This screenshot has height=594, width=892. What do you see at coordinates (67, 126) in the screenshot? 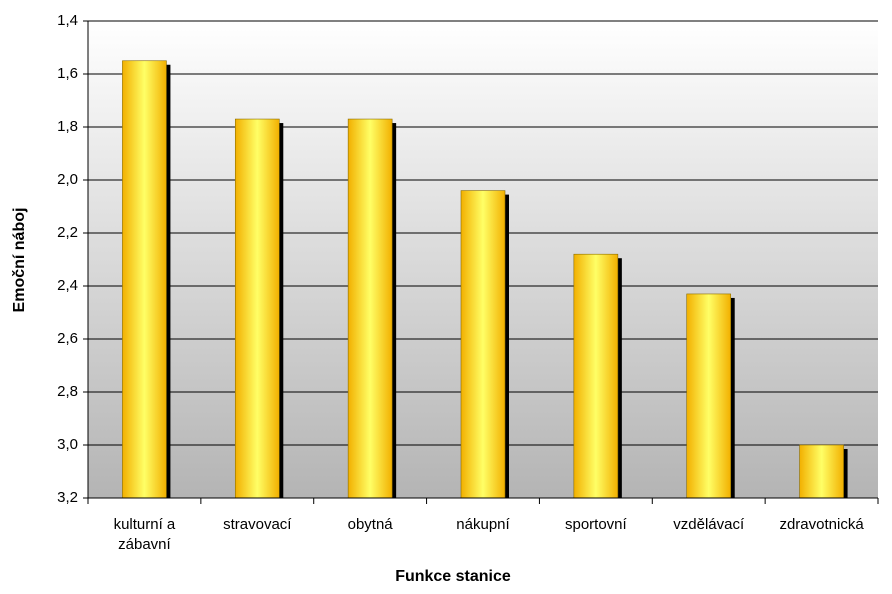
I see `y-tick-label: 1,8` at bounding box center [67, 126].